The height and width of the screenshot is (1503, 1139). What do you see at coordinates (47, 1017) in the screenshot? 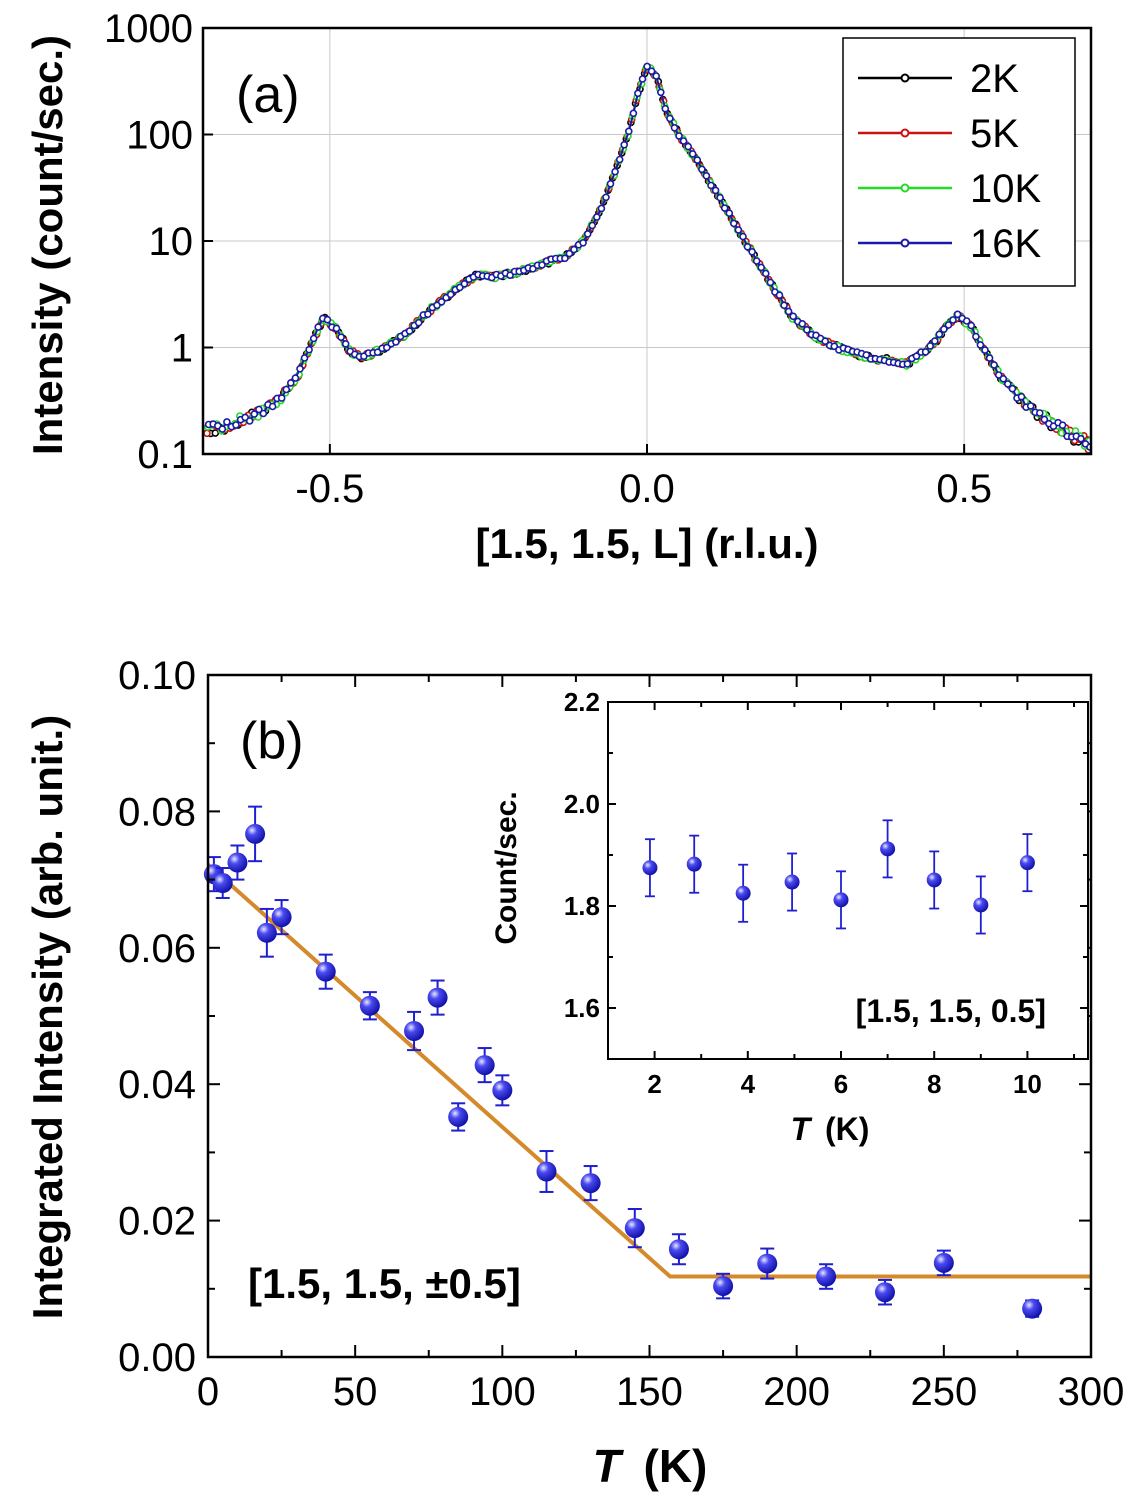
I see `panel-b-y-axis-title: Integrated Intensity (arb. unit.)` at bounding box center [47, 1017].